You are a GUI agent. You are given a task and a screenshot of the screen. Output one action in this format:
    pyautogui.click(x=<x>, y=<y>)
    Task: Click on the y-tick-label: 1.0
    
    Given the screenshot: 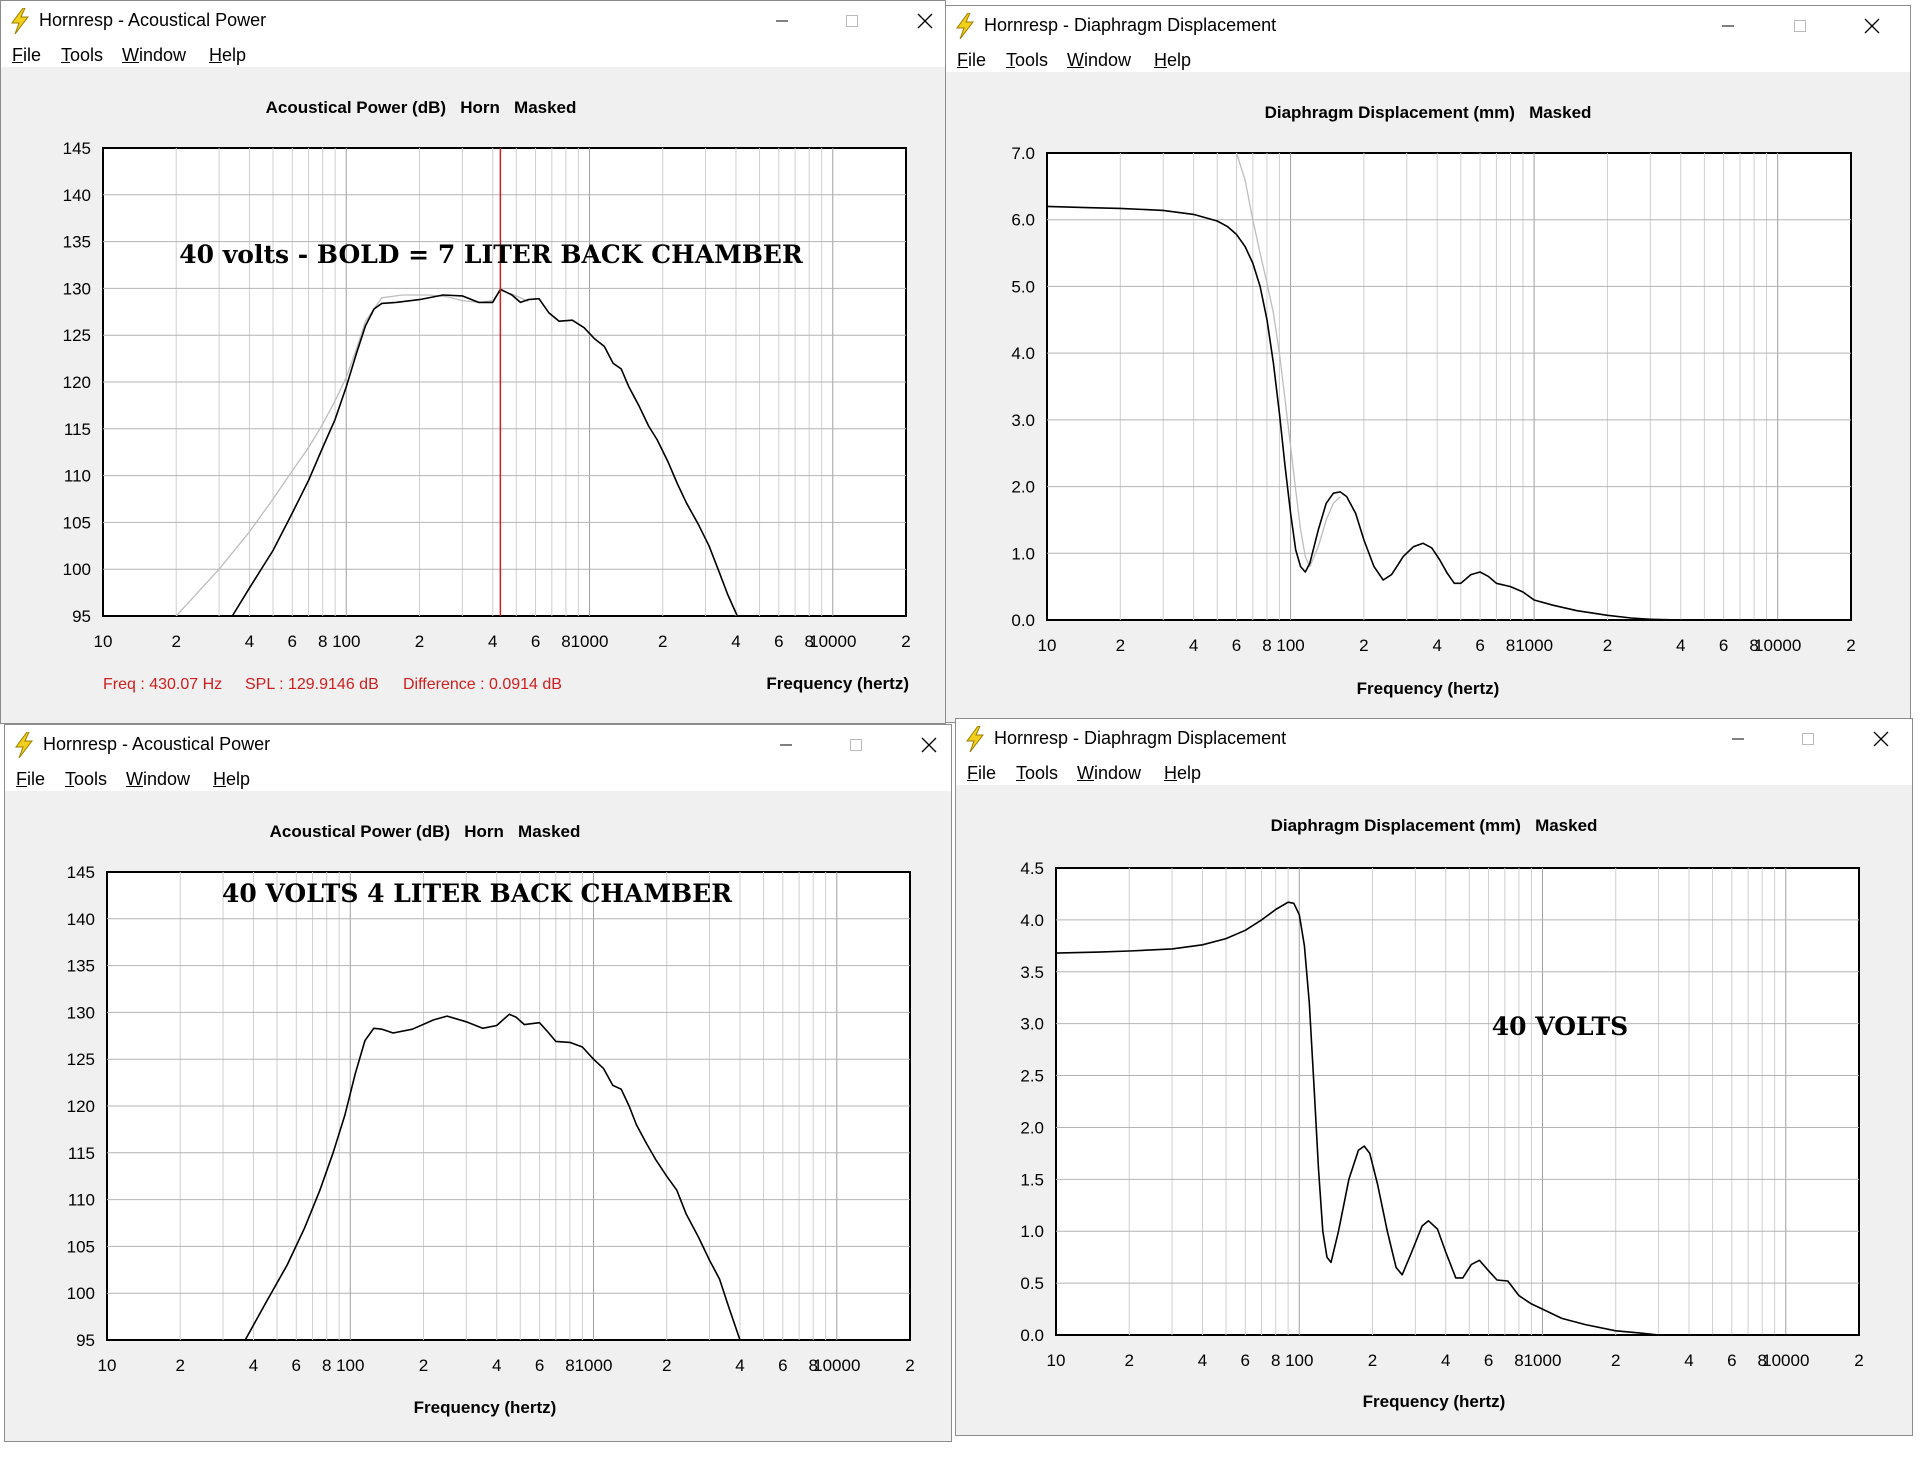 What is the action you would take?
    pyautogui.click(x=1032, y=1231)
    